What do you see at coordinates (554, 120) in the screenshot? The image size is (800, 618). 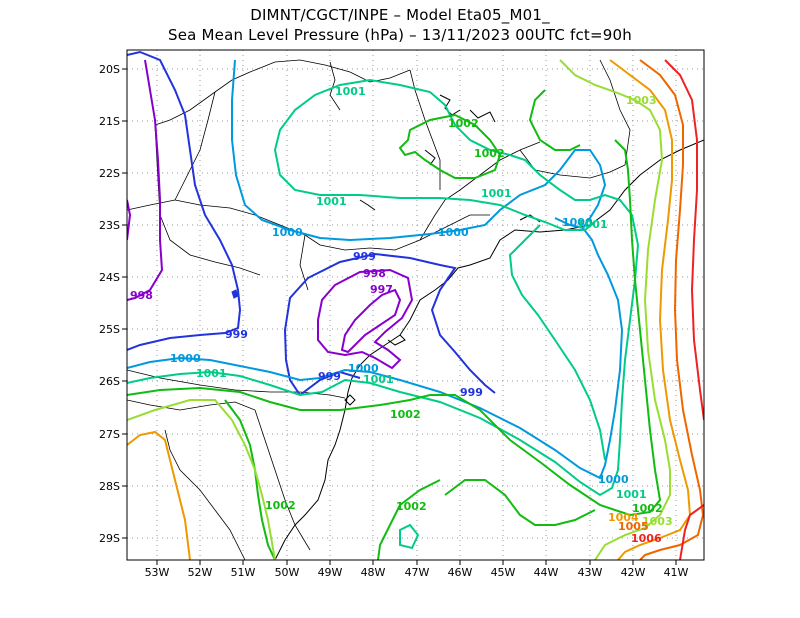 I see `isobar-1002-ne` at bounding box center [554, 120].